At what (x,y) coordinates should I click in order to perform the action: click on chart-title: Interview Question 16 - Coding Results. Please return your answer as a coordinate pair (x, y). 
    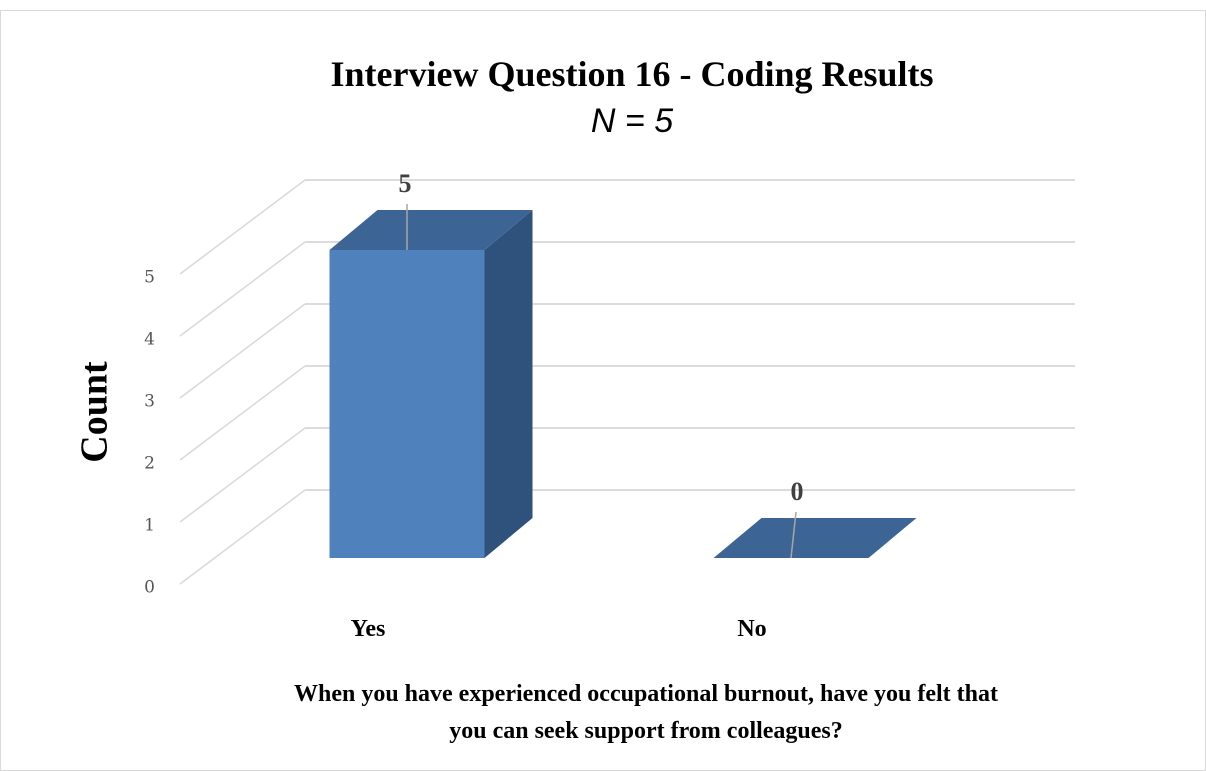
    Looking at the image, I should click on (631, 74).